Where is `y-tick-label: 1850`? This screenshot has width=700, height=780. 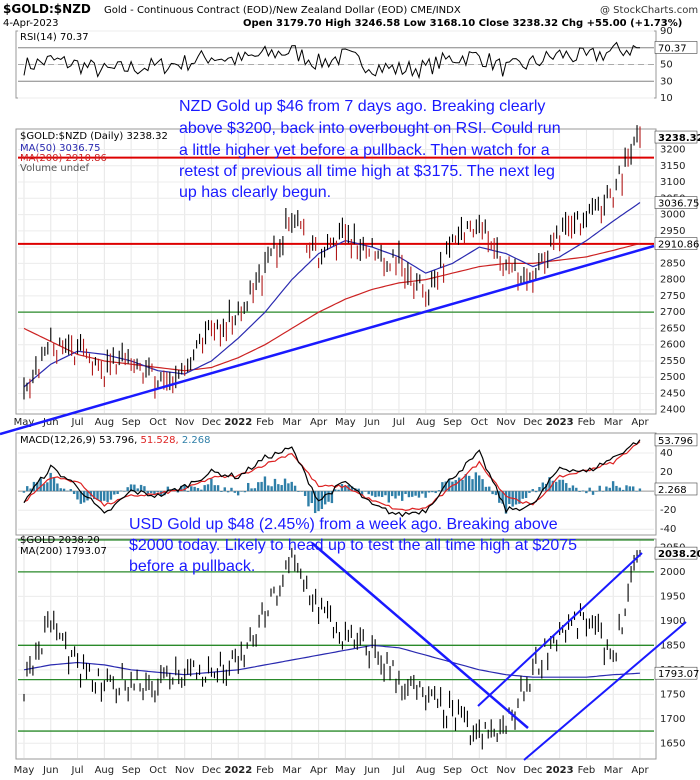 y-tick-label: 1850 is located at coordinates (672, 645).